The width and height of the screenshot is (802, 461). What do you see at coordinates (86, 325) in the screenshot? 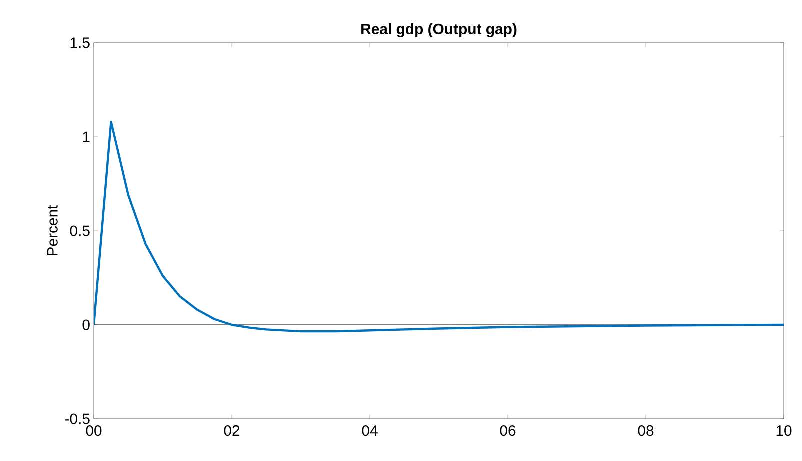
I see `y-tick-label: 0` at bounding box center [86, 325].